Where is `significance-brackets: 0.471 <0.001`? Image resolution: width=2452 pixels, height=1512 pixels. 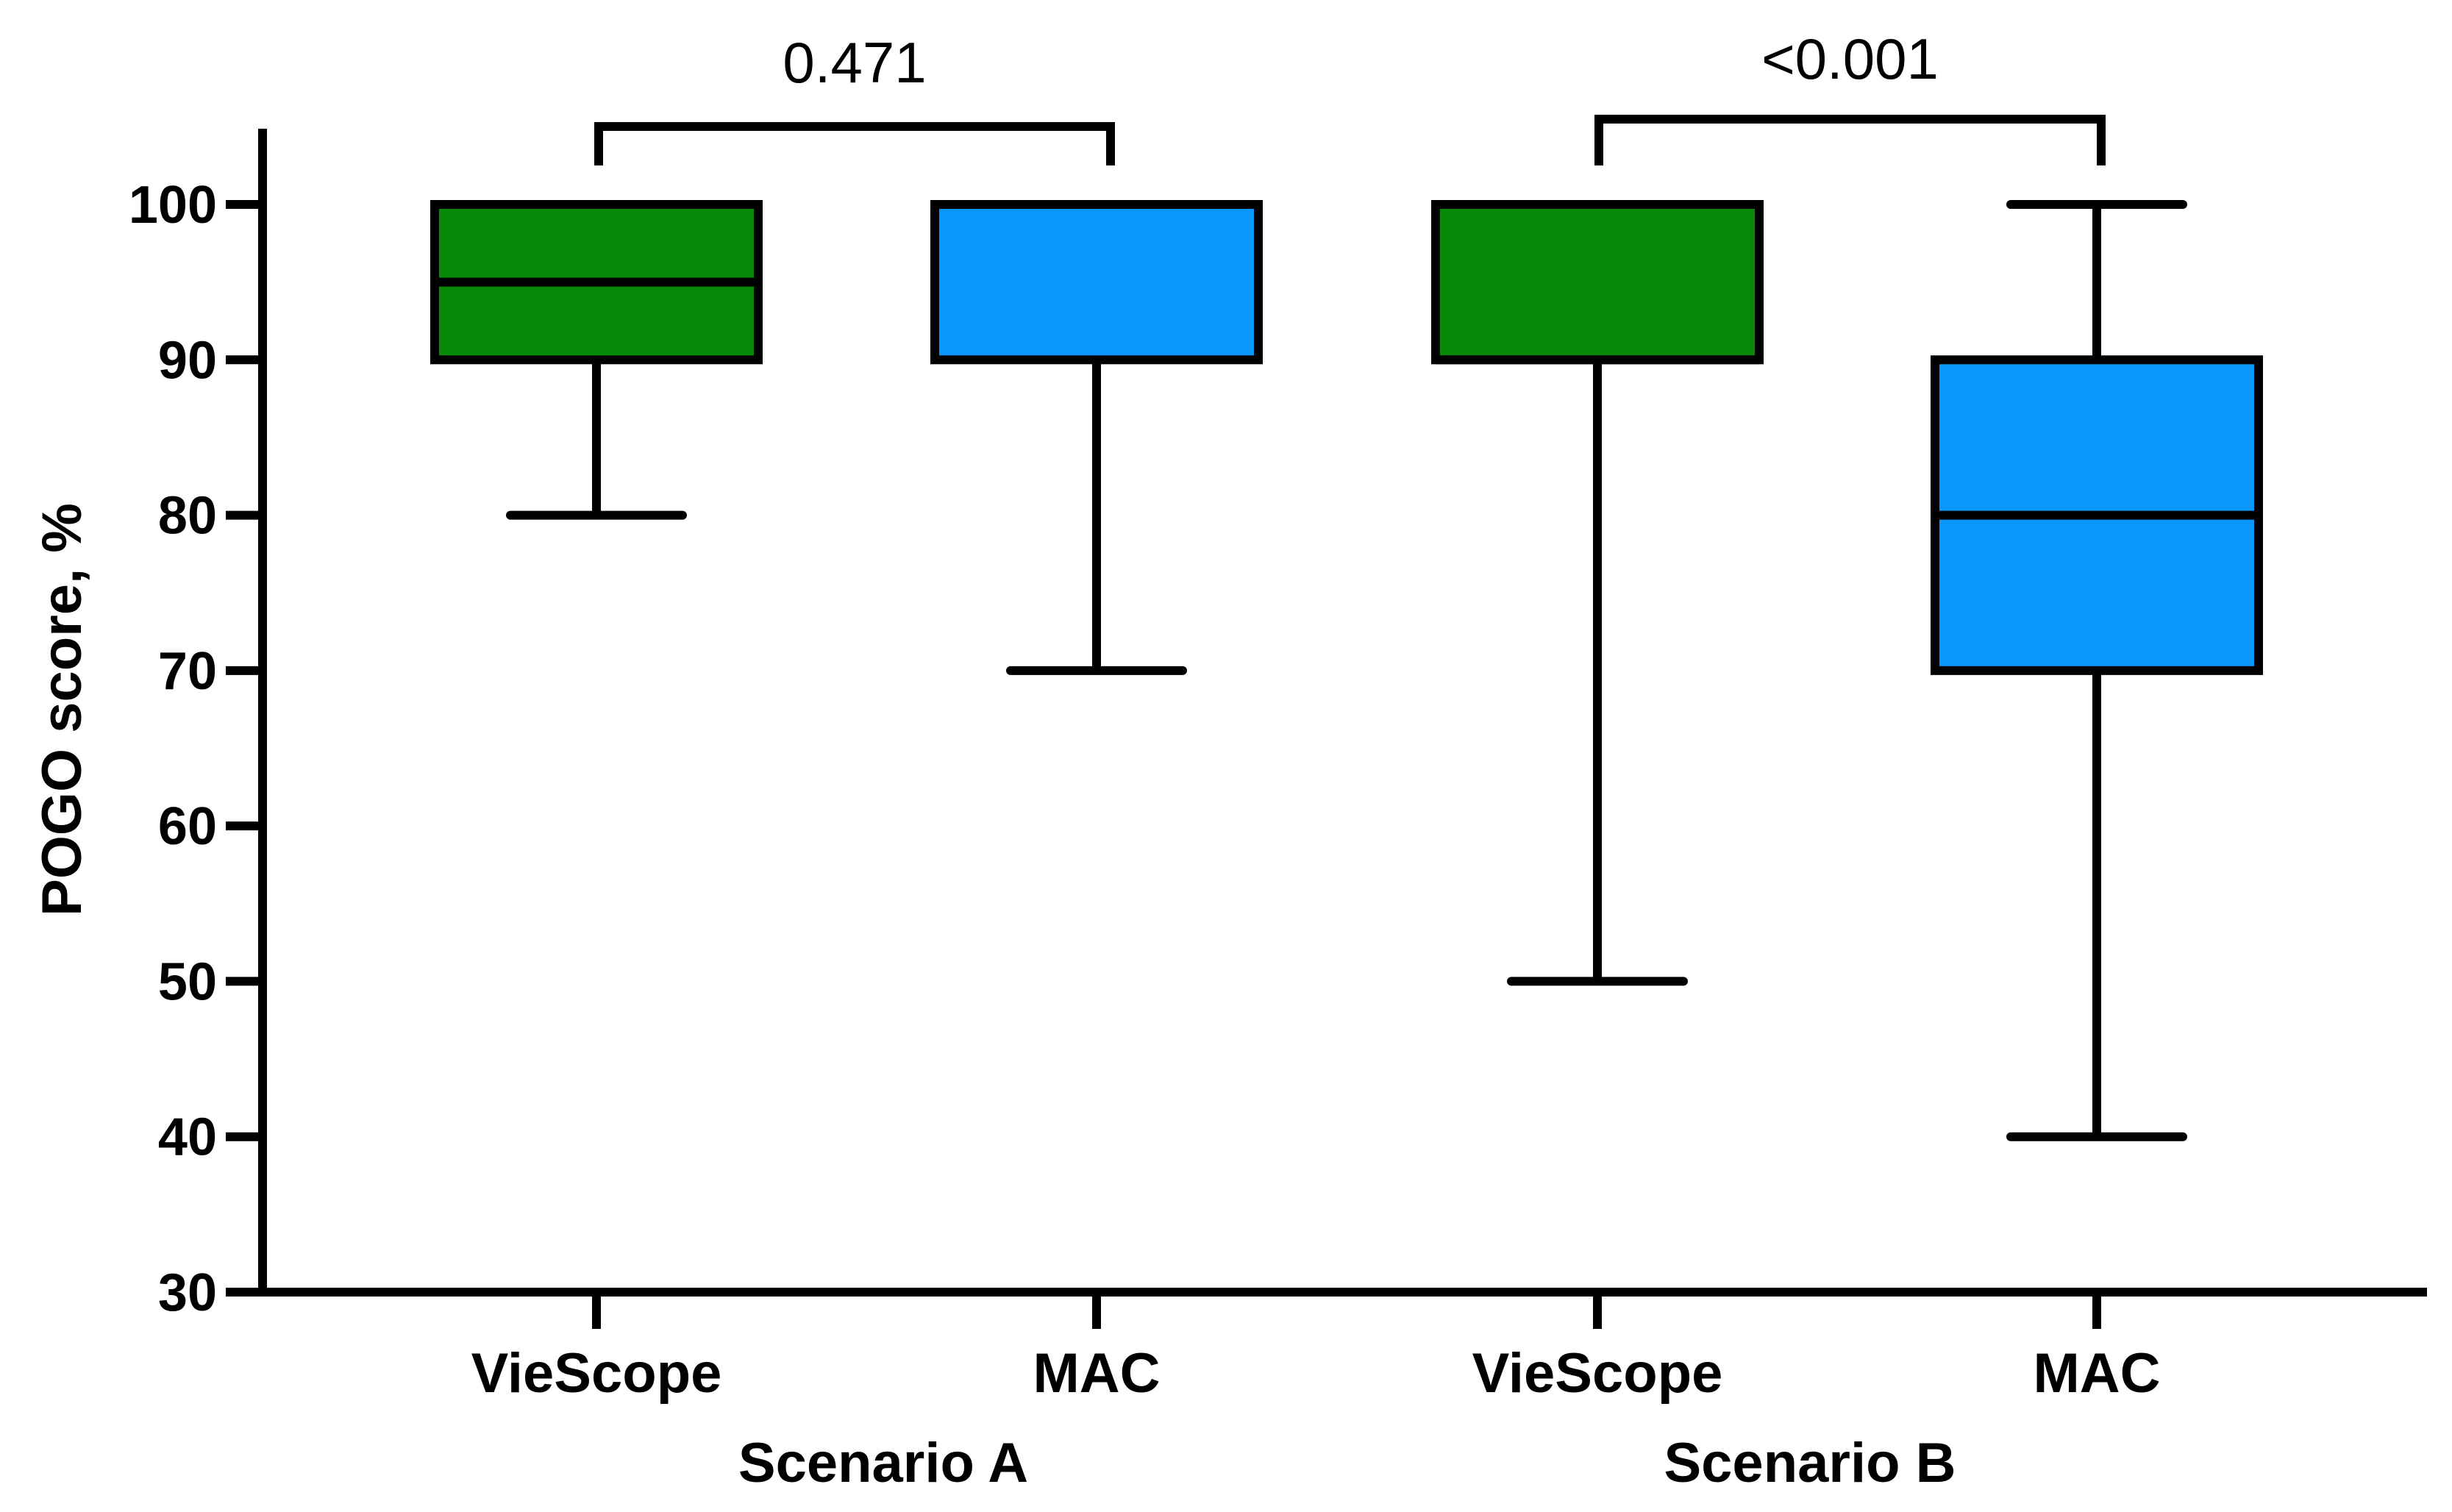 significance-brackets: 0.471 <0.001 is located at coordinates (1350, 95).